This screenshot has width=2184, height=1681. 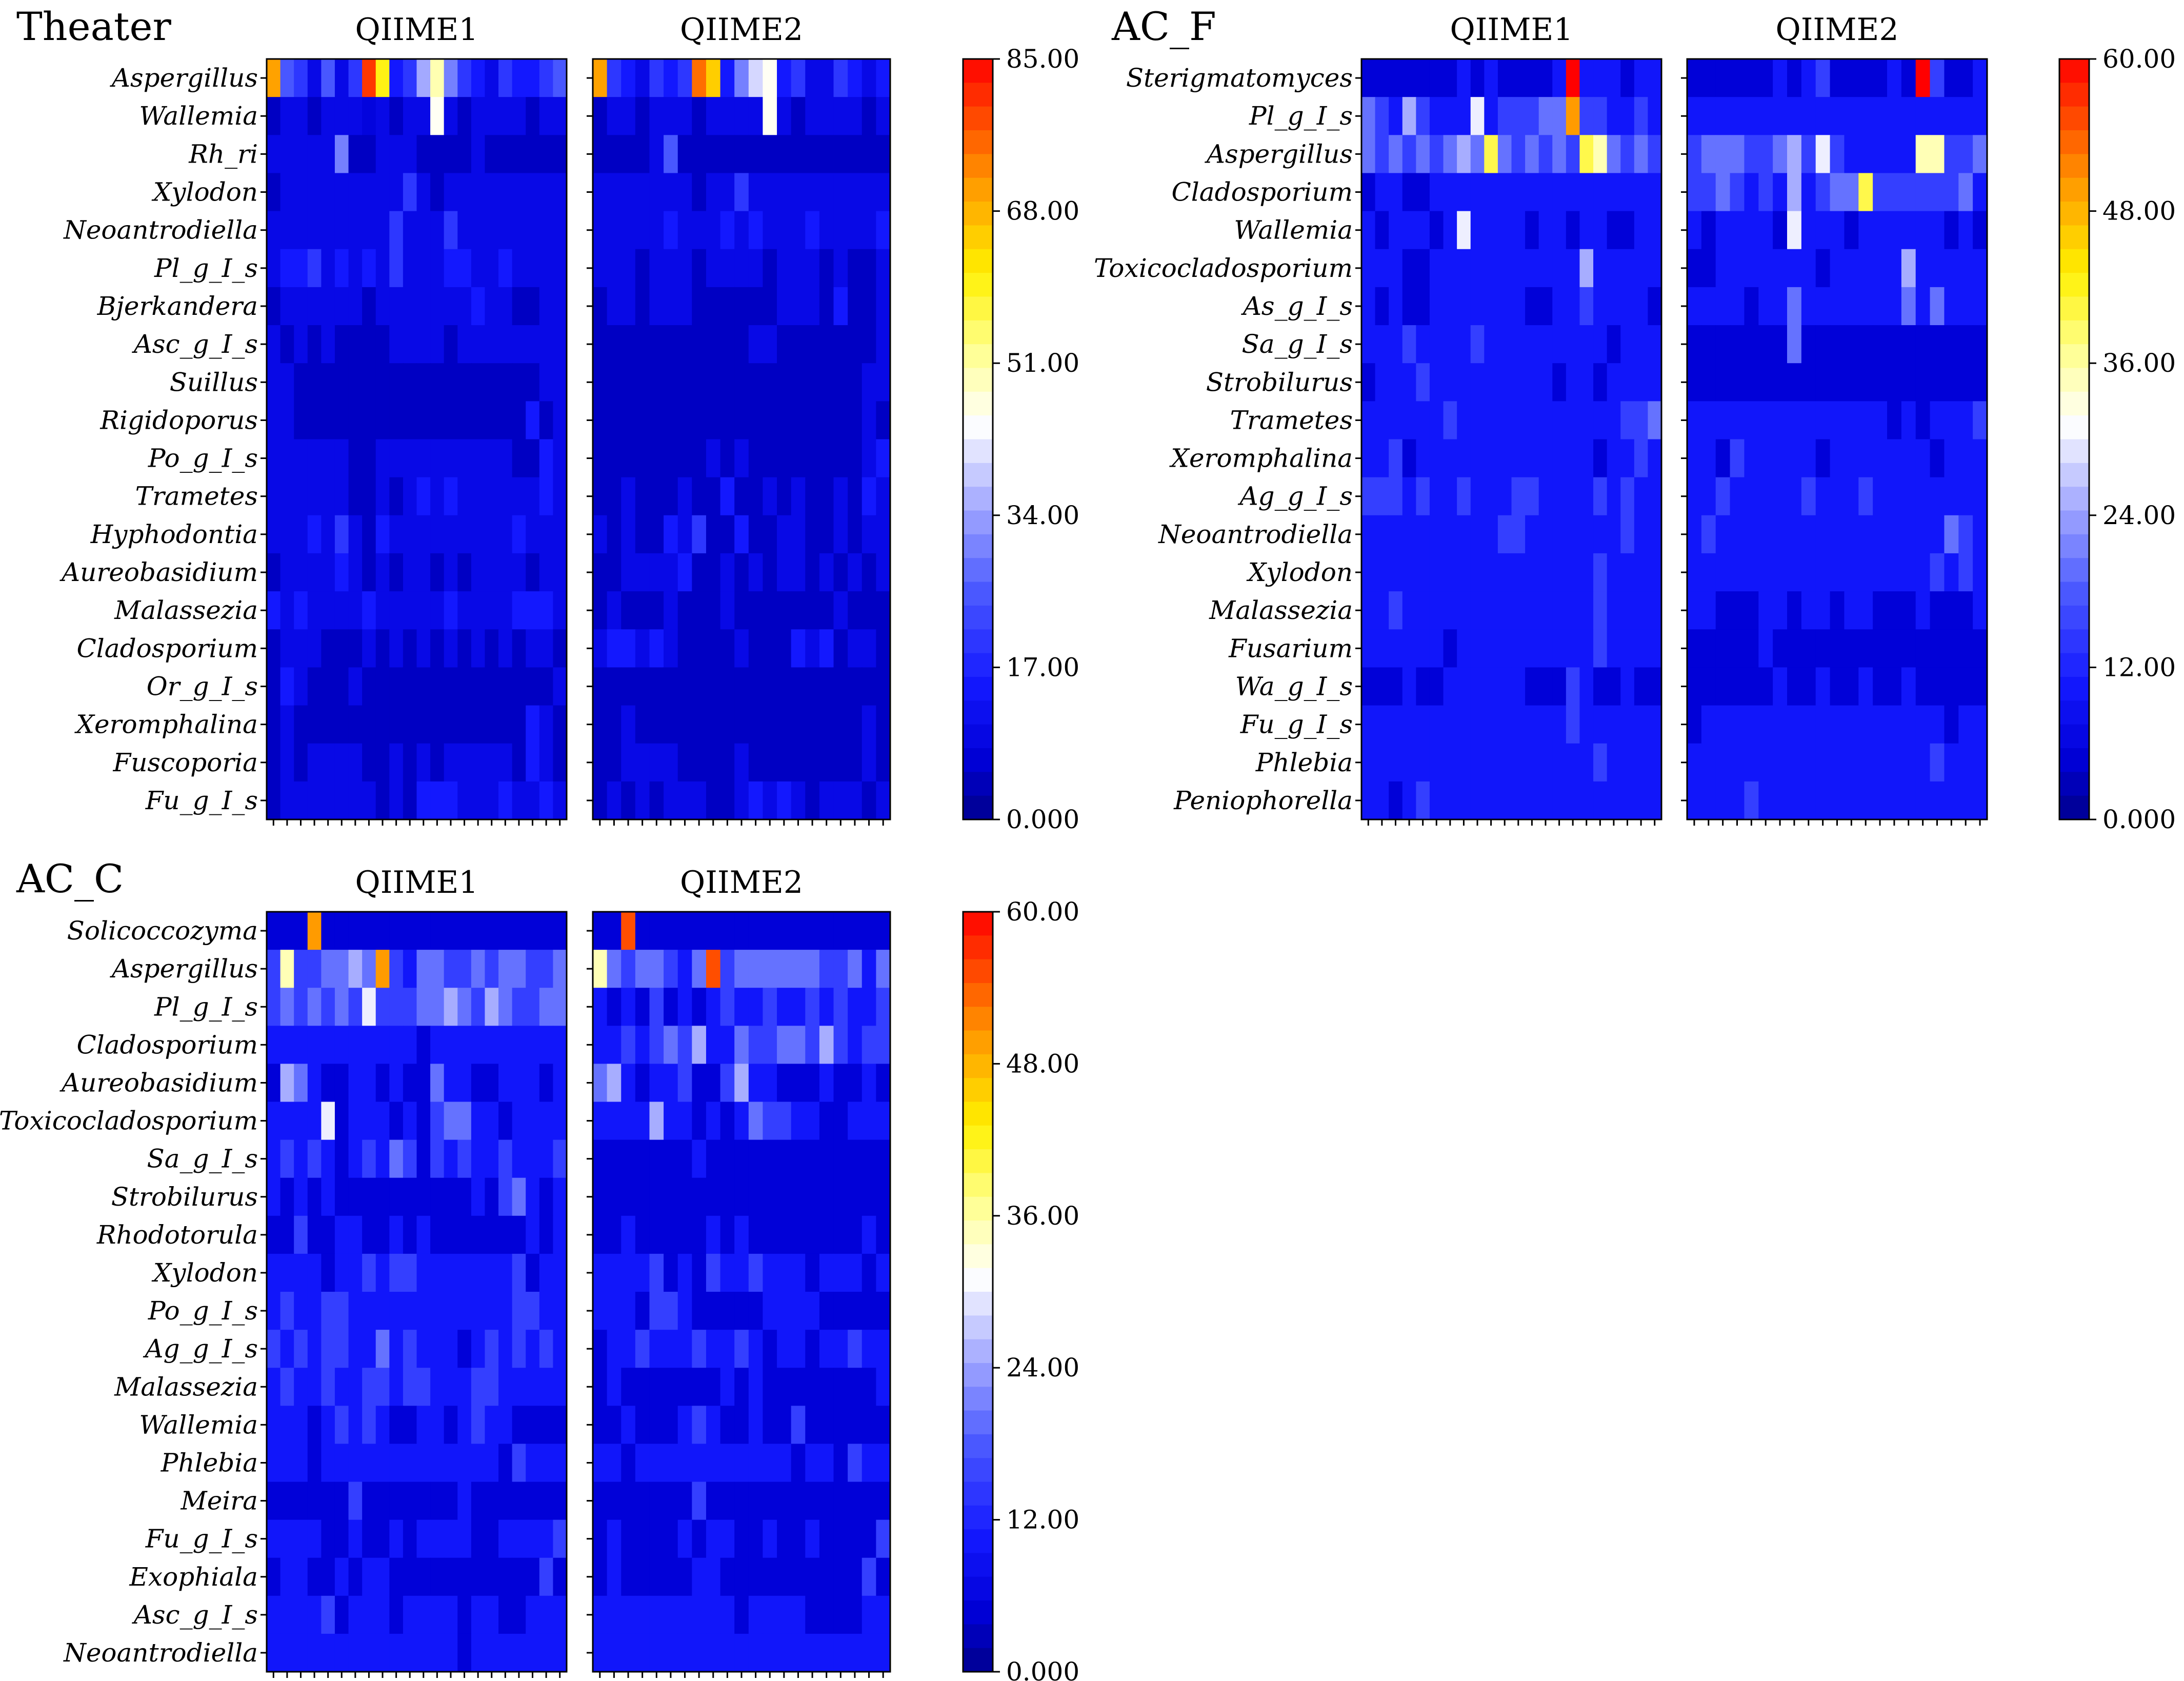 What do you see at coordinates (206, 1007) in the screenshot?
I see `row-label: Pl_g_I_s` at bounding box center [206, 1007].